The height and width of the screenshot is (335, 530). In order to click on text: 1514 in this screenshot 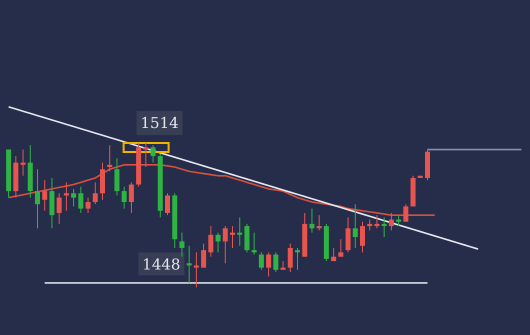, I will do `click(159, 123)`.